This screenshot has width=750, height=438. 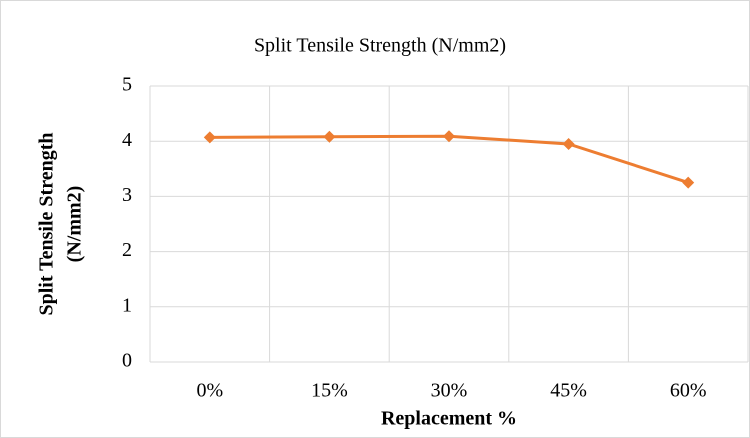 I want to click on x-tick-label: 15%, so click(x=329, y=391).